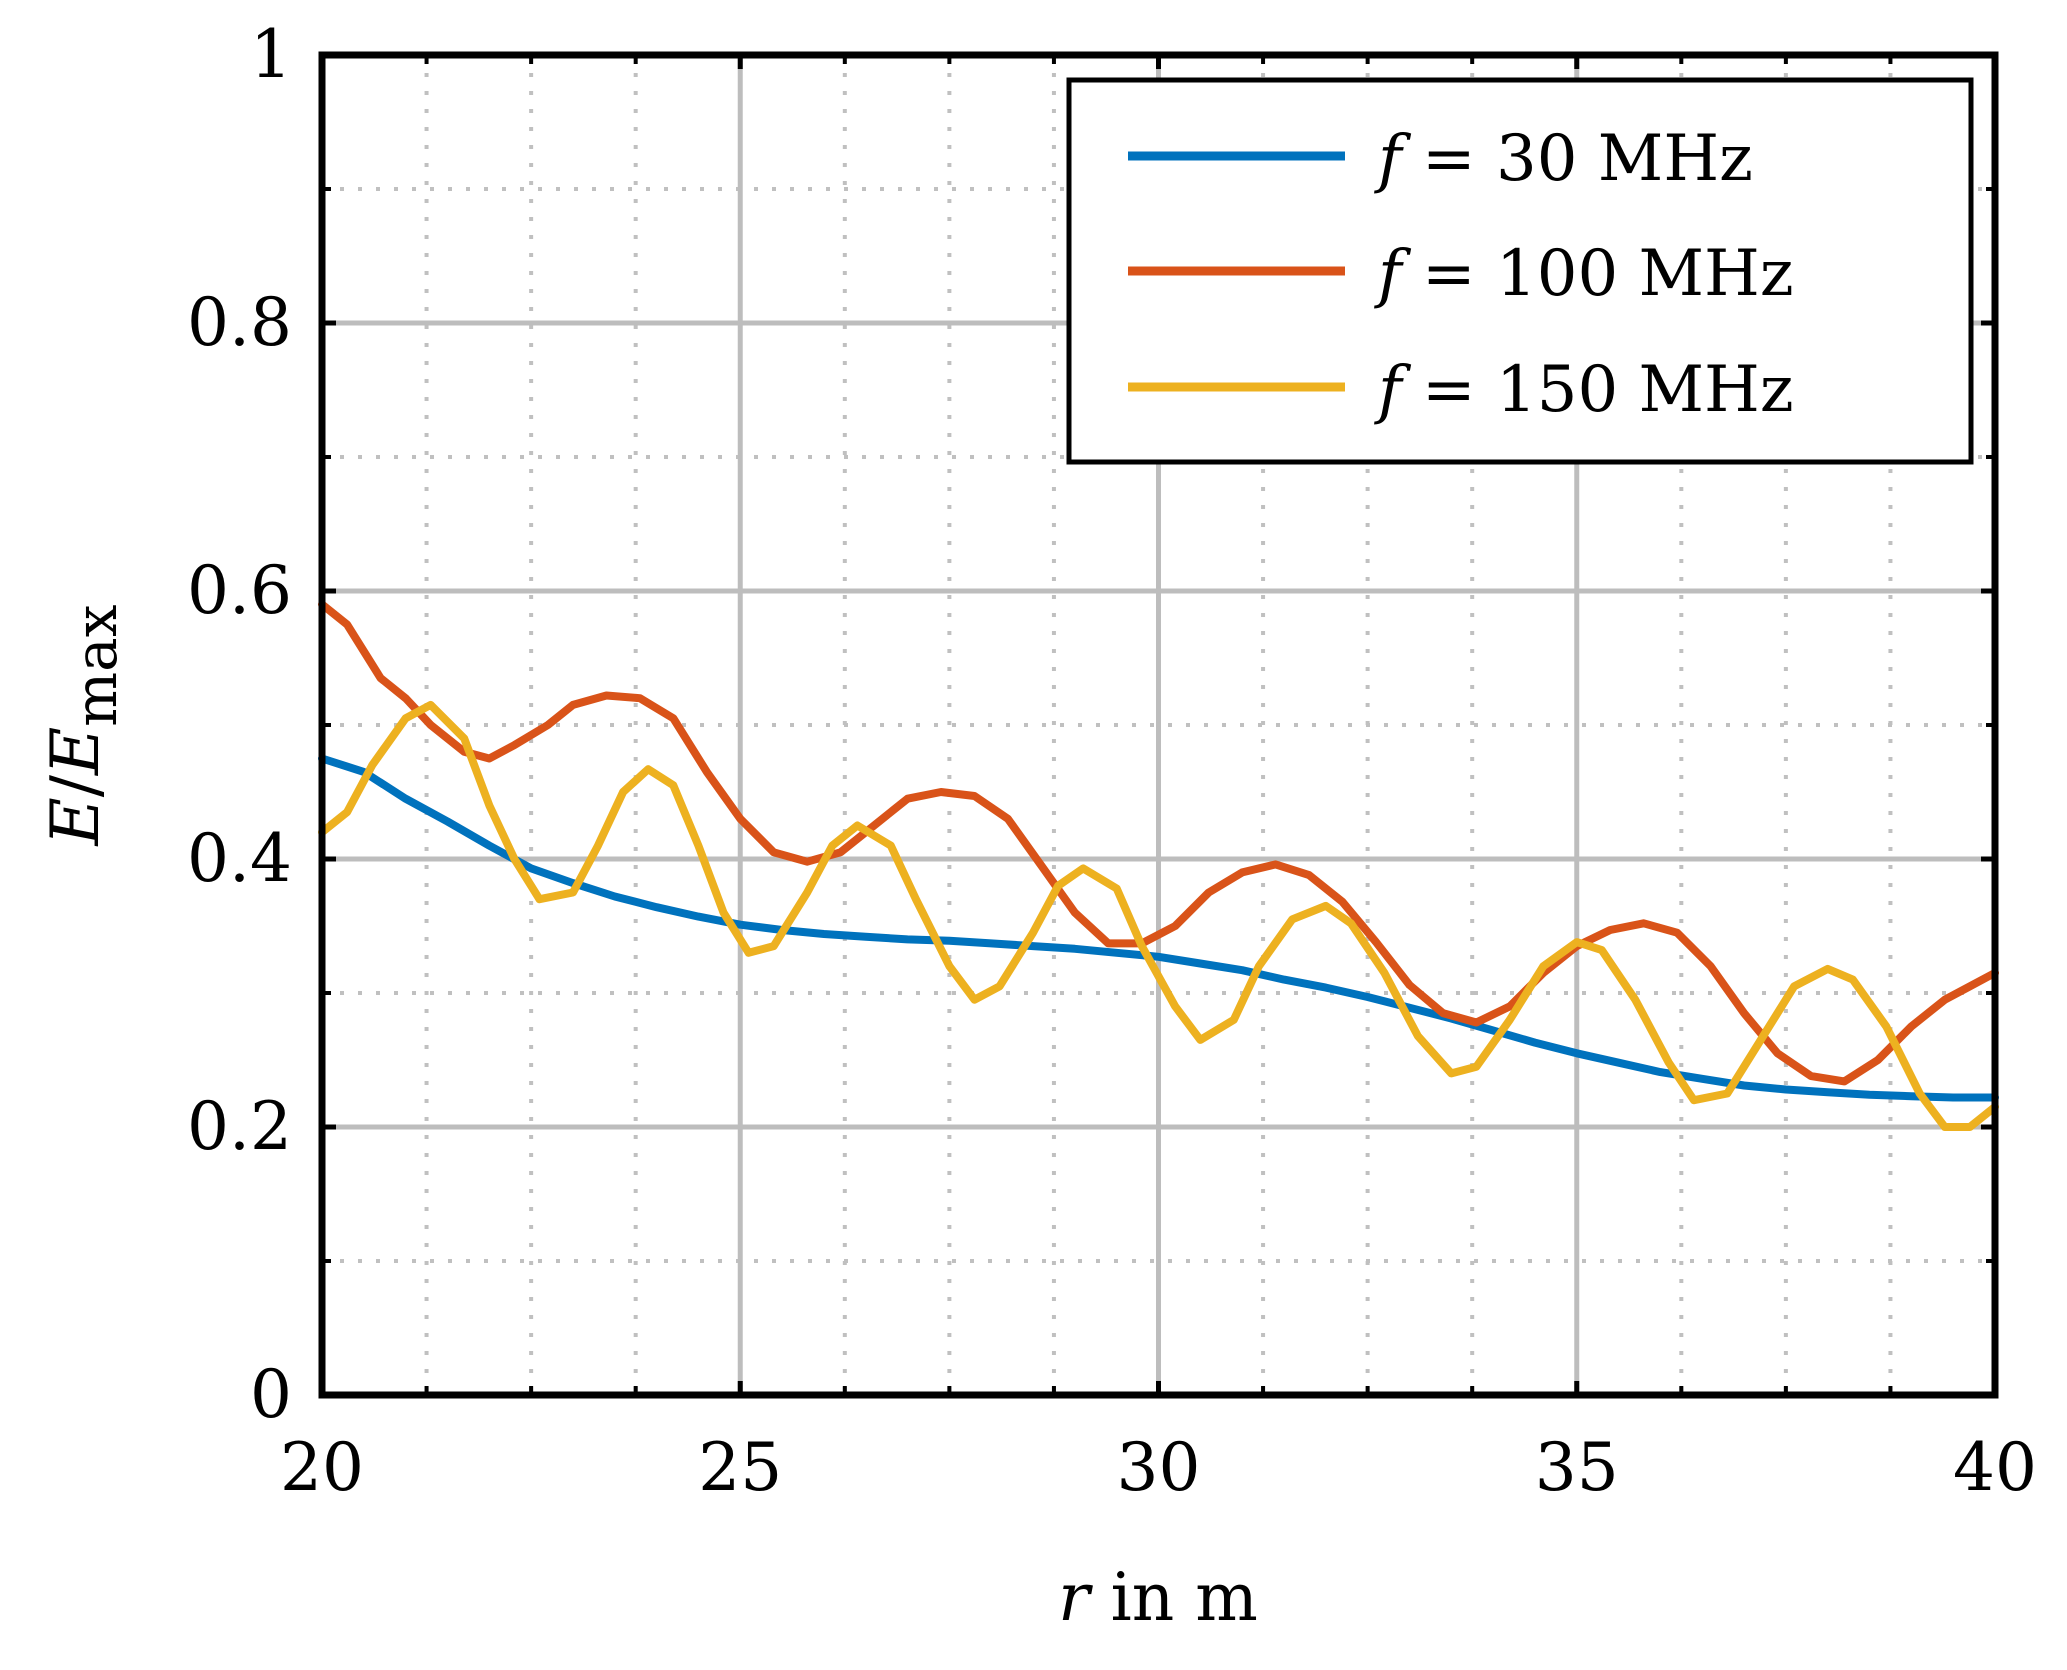 The image size is (2067, 1670). What do you see at coordinates (1159, 1467) in the screenshot?
I see `x-tick-label: 30` at bounding box center [1159, 1467].